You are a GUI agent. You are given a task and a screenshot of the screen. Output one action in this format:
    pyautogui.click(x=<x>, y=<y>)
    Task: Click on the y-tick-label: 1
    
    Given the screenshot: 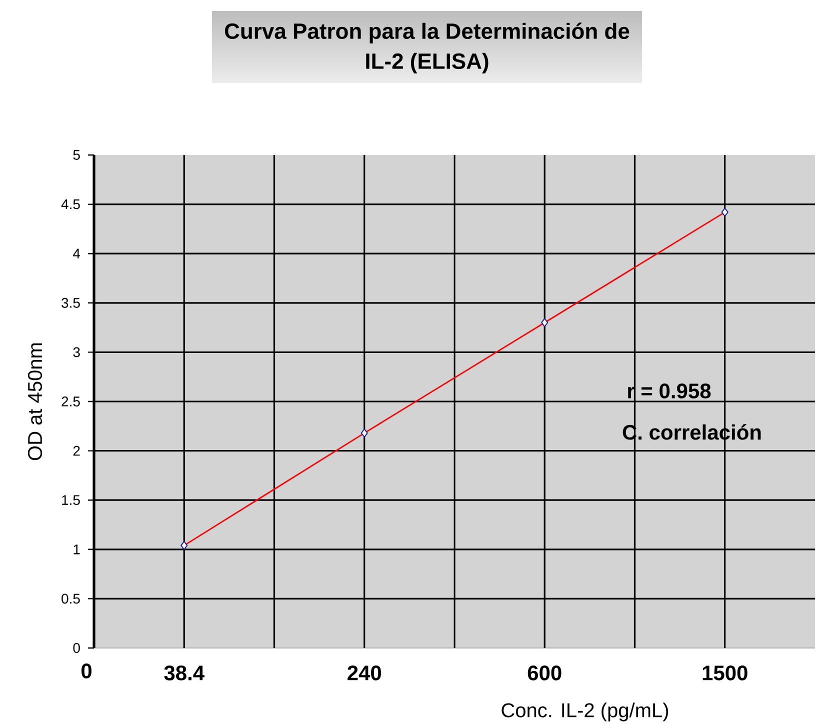 What is the action you would take?
    pyautogui.click(x=77, y=549)
    